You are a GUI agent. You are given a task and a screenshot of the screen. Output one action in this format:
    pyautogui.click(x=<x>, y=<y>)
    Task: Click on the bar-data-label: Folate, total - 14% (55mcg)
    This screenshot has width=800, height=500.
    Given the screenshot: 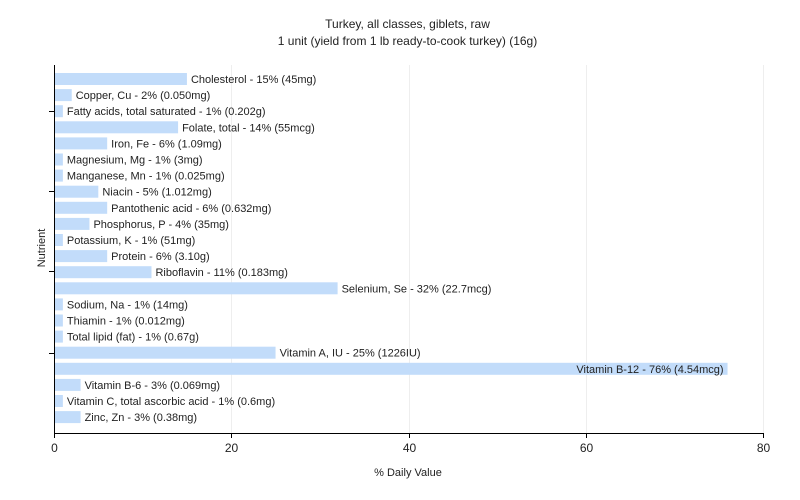 What is the action you would take?
    pyautogui.click(x=248, y=128)
    